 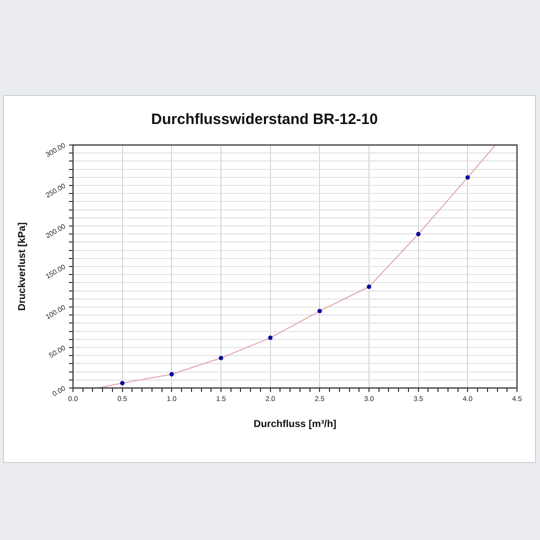 I want to click on x-axis-title: Durchfluss [m³/h], so click(x=295, y=424).